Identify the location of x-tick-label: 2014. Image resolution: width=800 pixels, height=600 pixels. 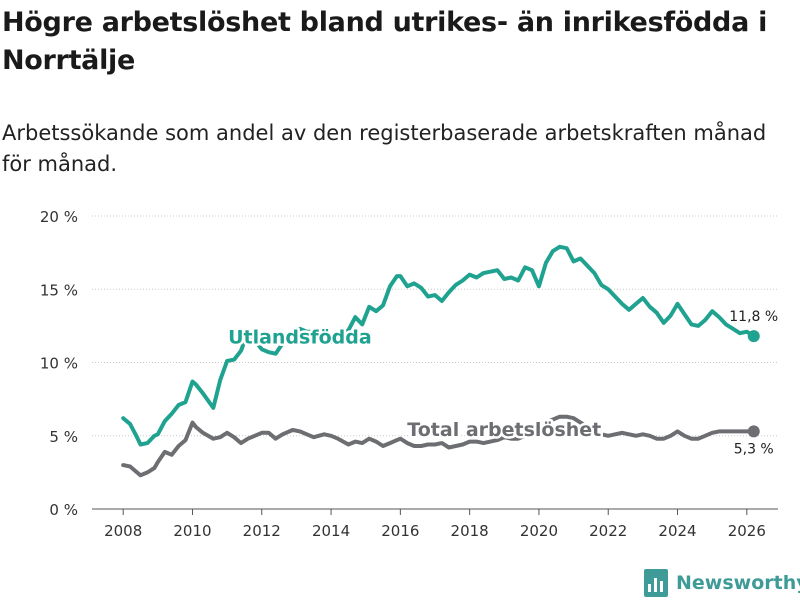
(331, 531).